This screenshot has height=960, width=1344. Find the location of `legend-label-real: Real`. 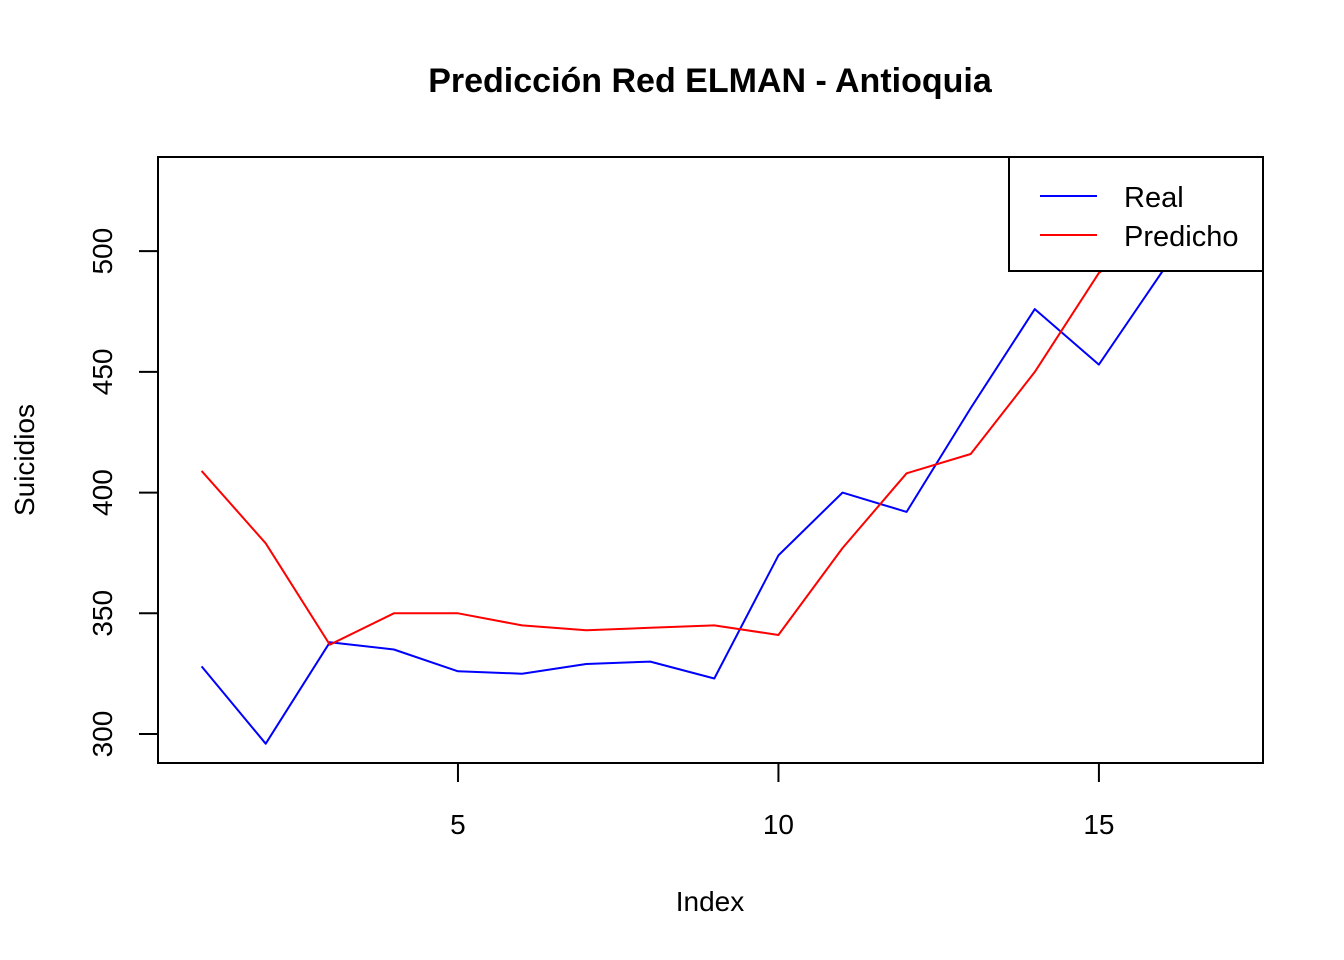

legend-label-real: Real is located at coordinates (1154, 198).